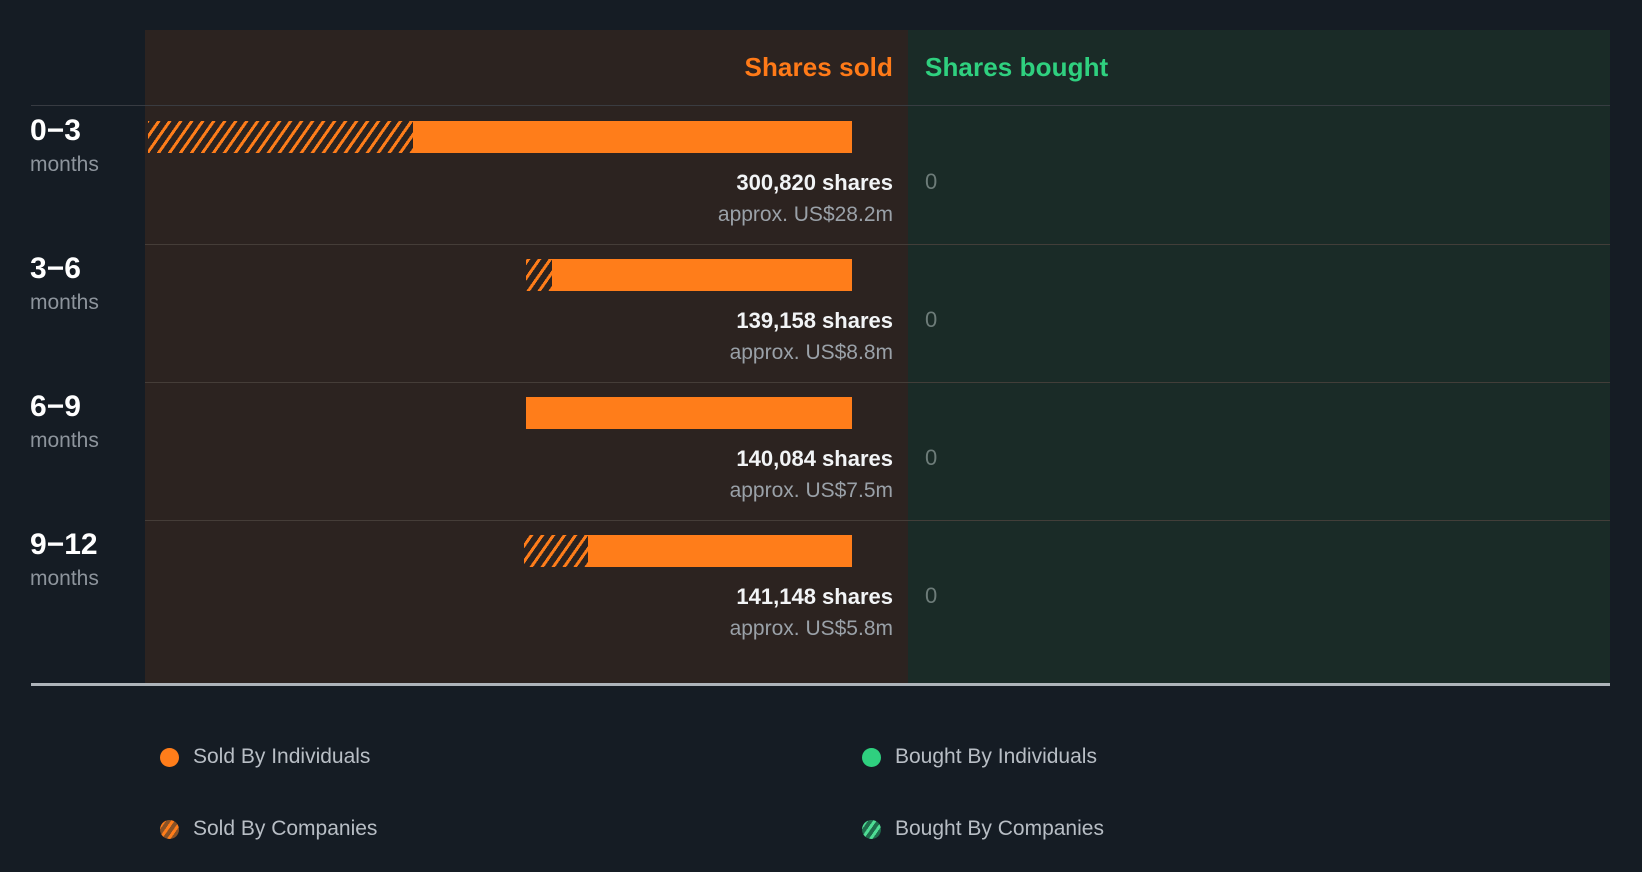 The width and height of the screenshot is (1642, 872). What do you see at coordinates (931, 181) in the screenshot?
I see `value-bought-0-3: 0` at bounding box center [931, 181].